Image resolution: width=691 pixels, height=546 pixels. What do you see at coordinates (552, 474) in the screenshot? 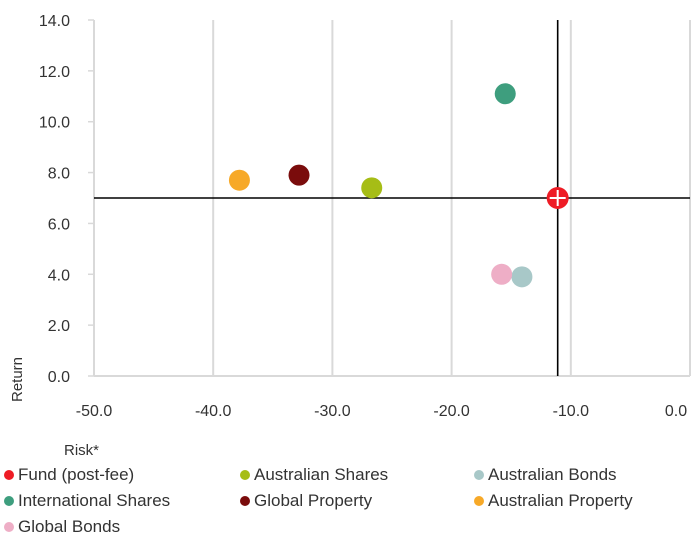
I see `legend-label: Australian Bonds` at bounding box center [552, 474].